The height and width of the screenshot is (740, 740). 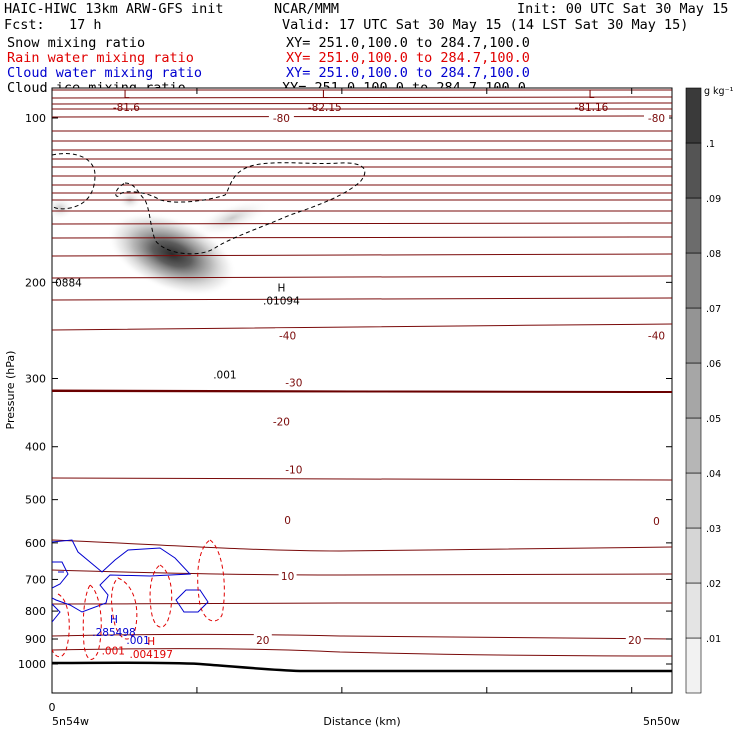 What do you see at coordinates (591, 108) in the screenshot?
I see `extremum-value: -81.16` at bounding box center [591, 108].